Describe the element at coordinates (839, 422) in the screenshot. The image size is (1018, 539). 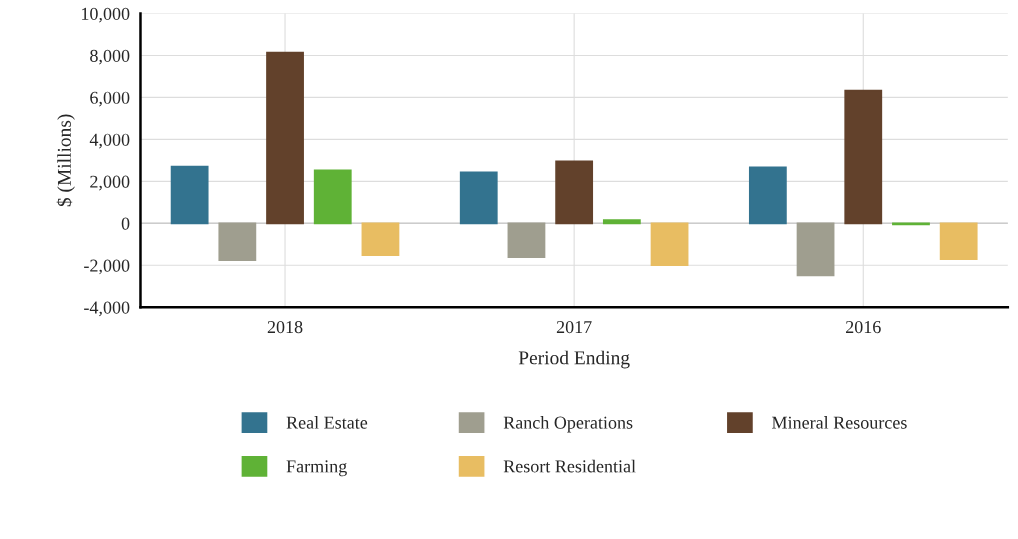
I see `legend-label: Mineral Resources` at that location.